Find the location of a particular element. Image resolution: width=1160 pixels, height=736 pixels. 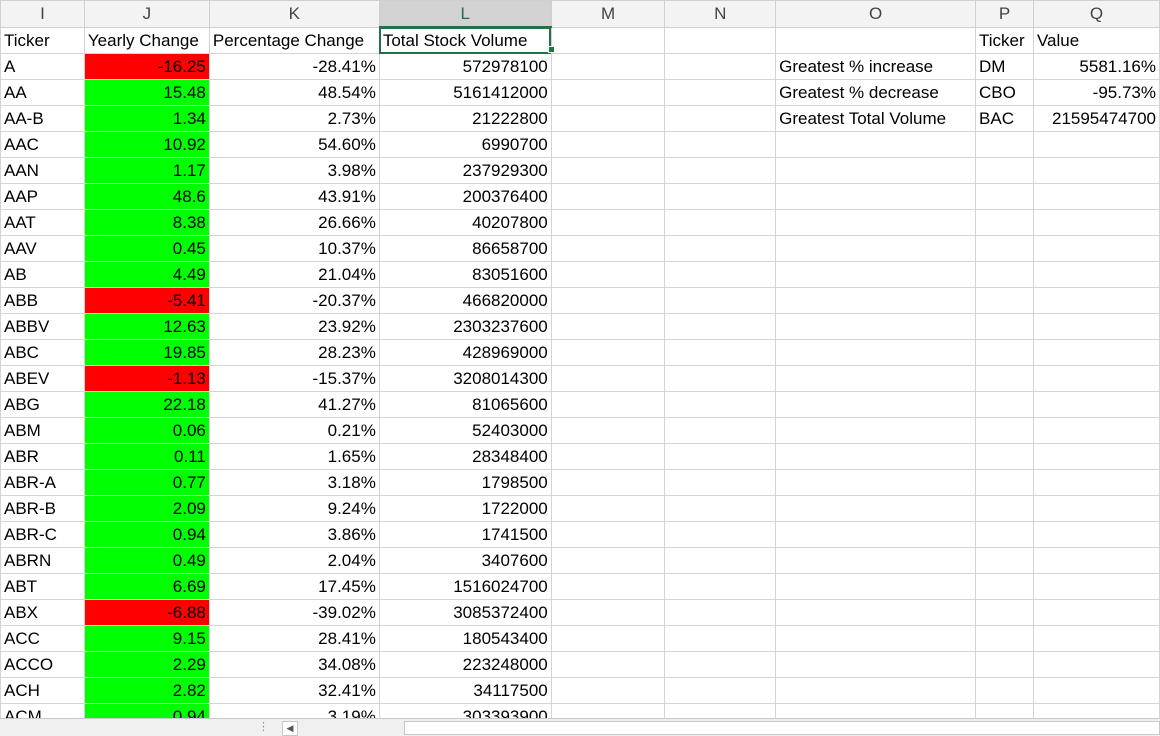

cell-total-stock-volume: 1741500 is located at coordinates (465, 534).